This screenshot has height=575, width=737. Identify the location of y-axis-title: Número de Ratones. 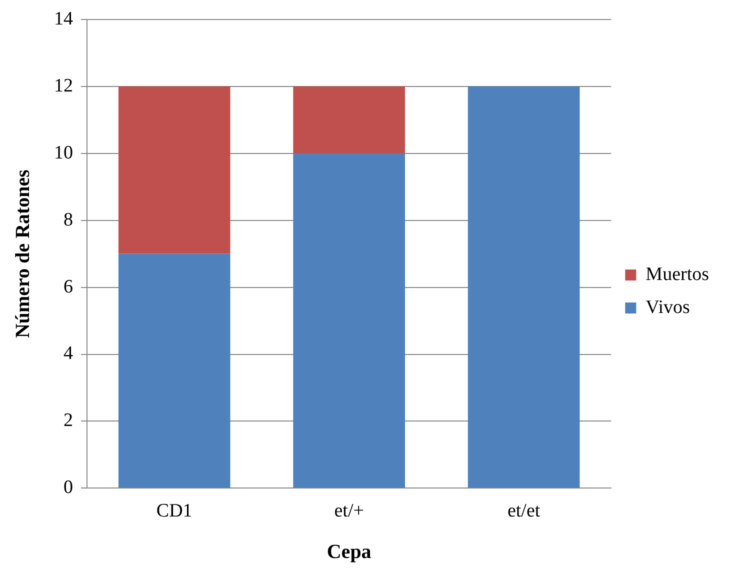
(23, 253).